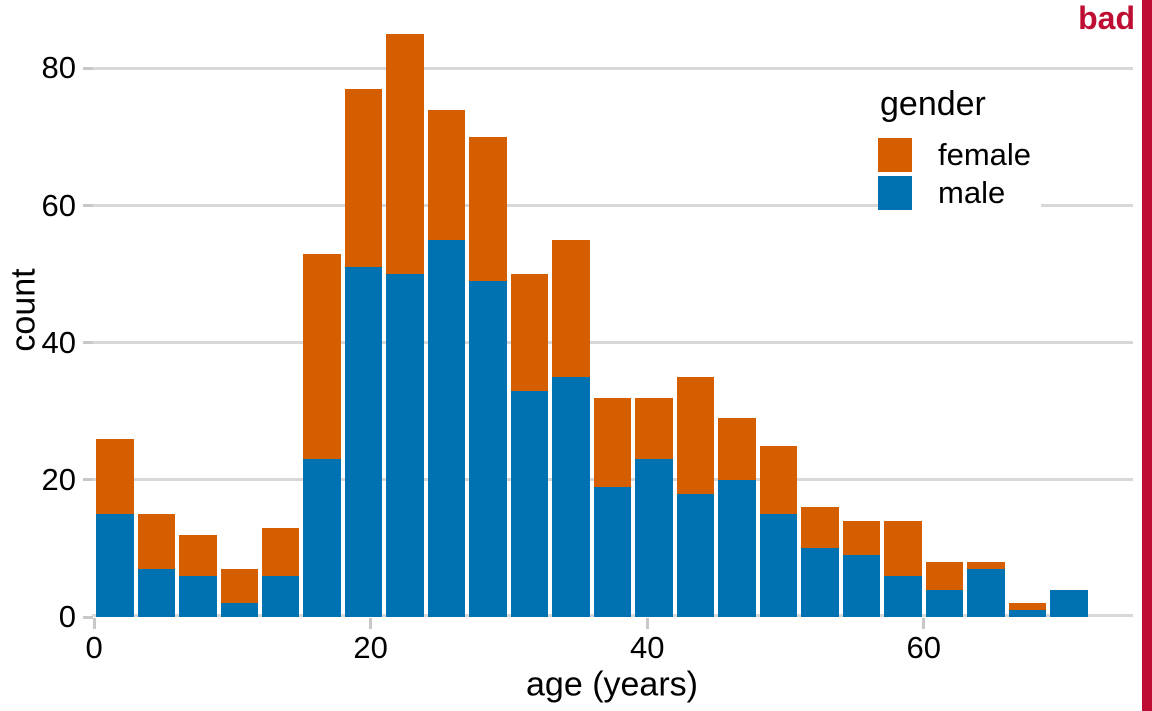  I want to click on y-tick-label-40: 40, so click(58, 342).